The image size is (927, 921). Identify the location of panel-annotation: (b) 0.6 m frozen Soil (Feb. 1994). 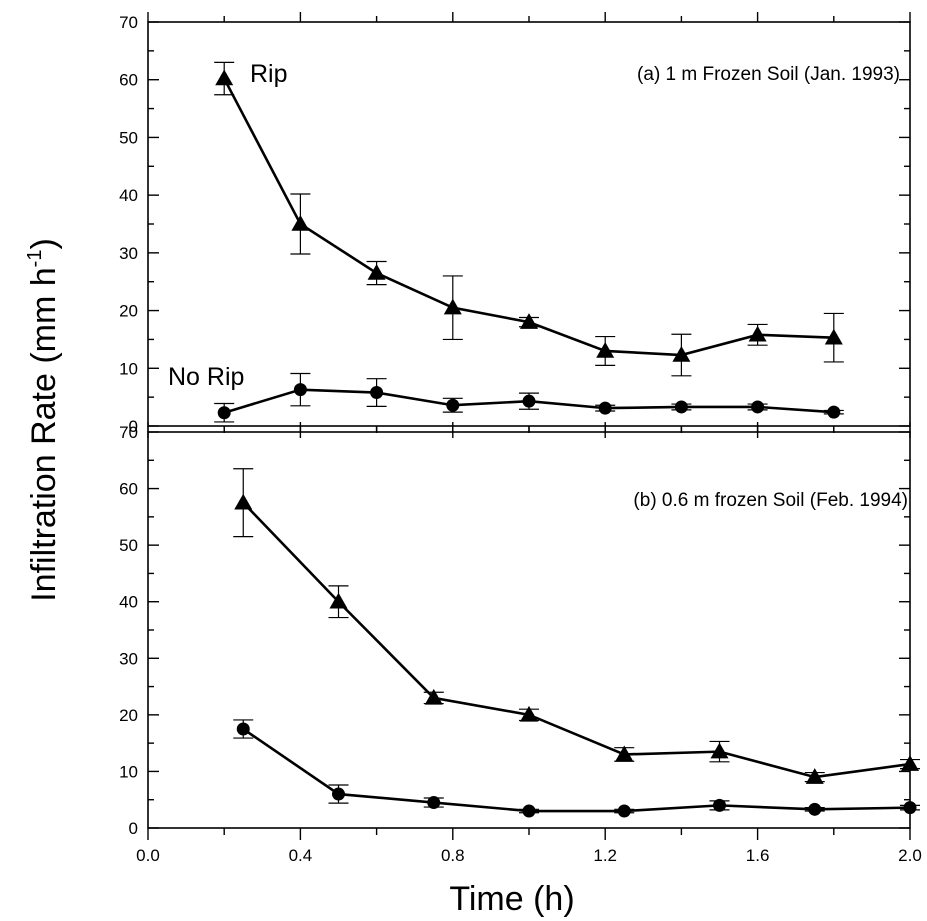
(770, 500).